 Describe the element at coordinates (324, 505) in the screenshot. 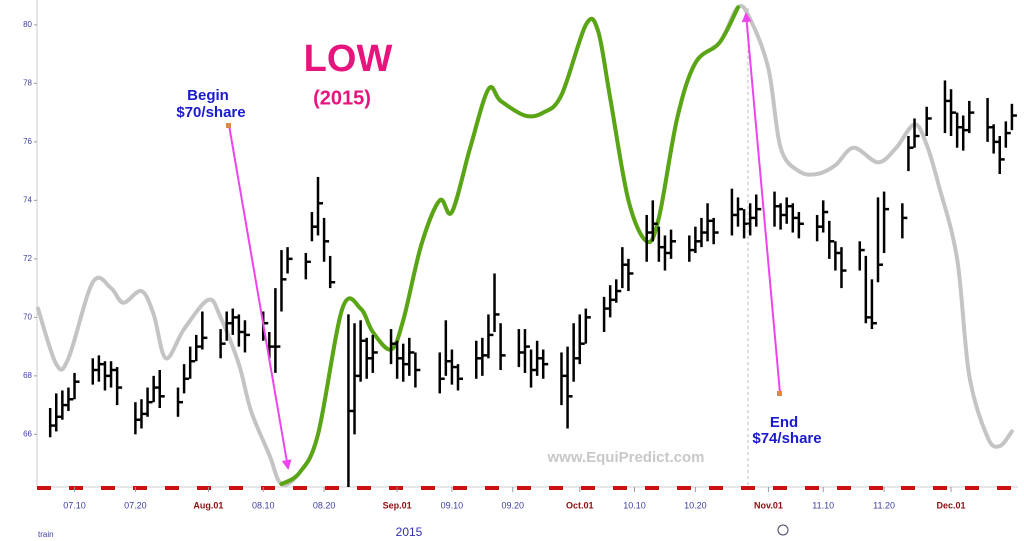

I see `x-tick-label: 08.20` at that location.